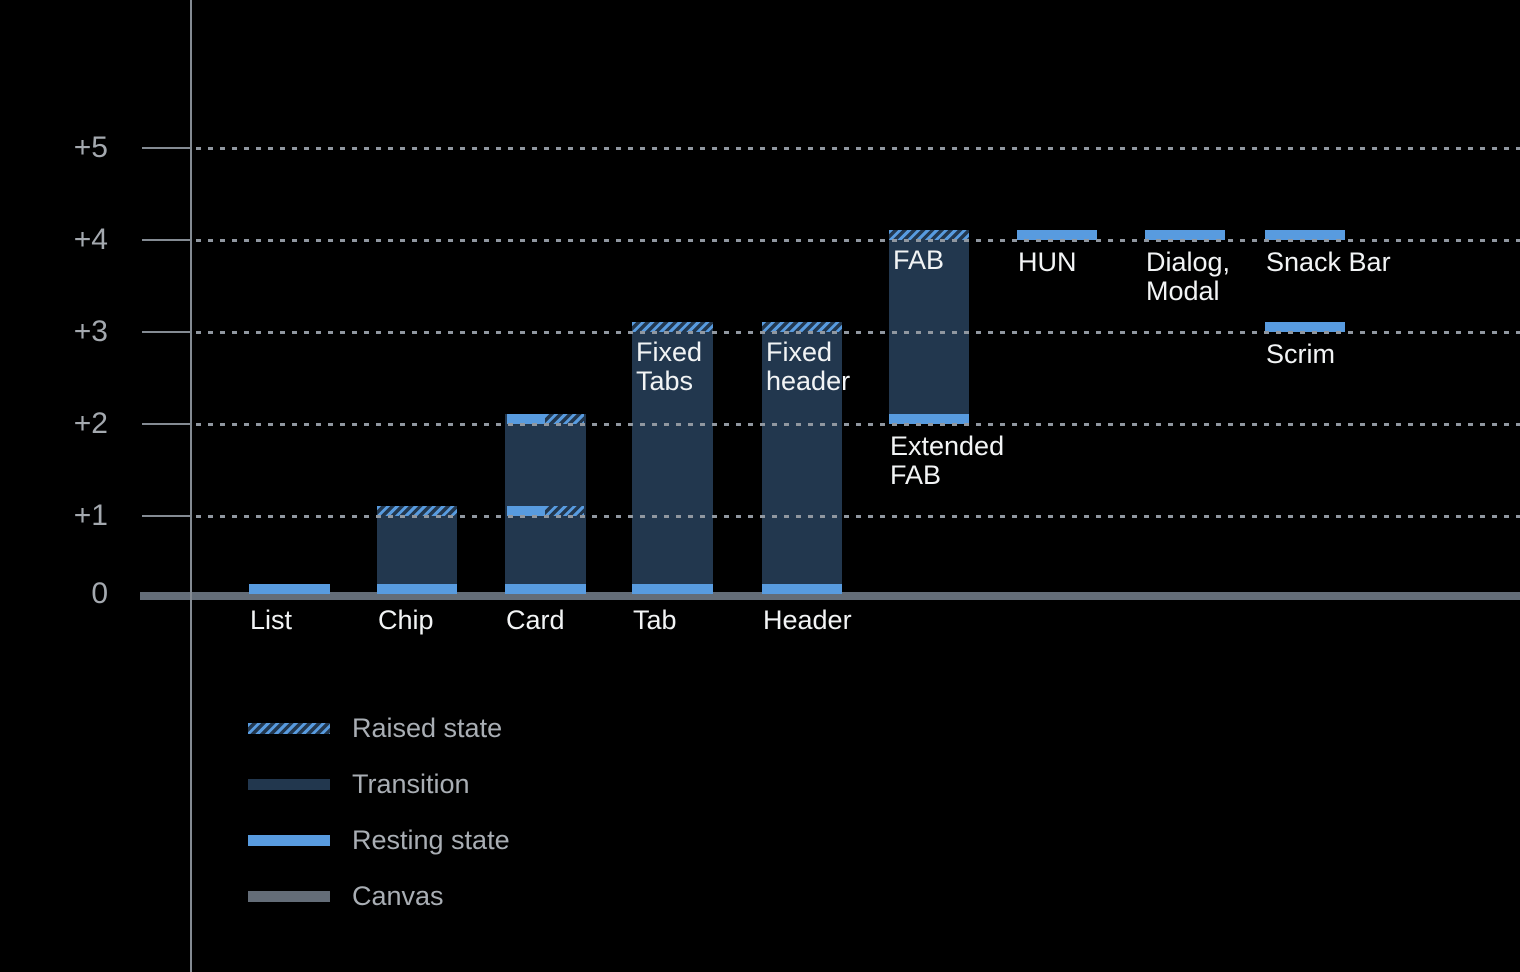  I want to click on bar-below-label-snack-bar: Snack Bar, so click(1328, 262).